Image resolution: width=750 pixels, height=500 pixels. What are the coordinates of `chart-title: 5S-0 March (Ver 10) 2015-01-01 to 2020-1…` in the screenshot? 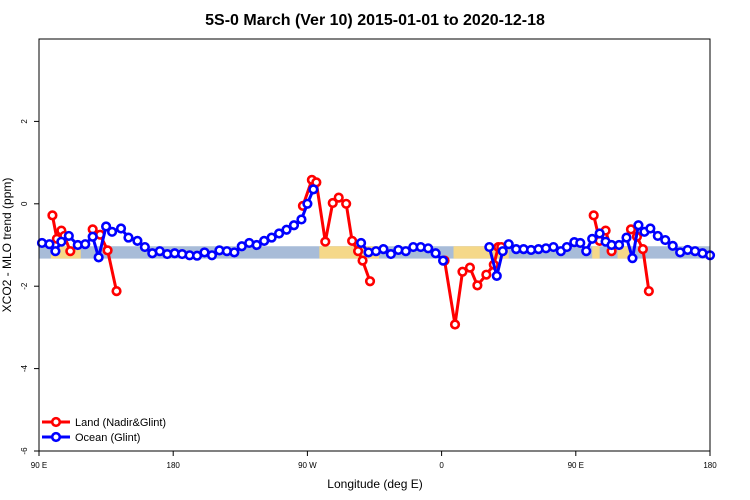 It's located at (375, 20).